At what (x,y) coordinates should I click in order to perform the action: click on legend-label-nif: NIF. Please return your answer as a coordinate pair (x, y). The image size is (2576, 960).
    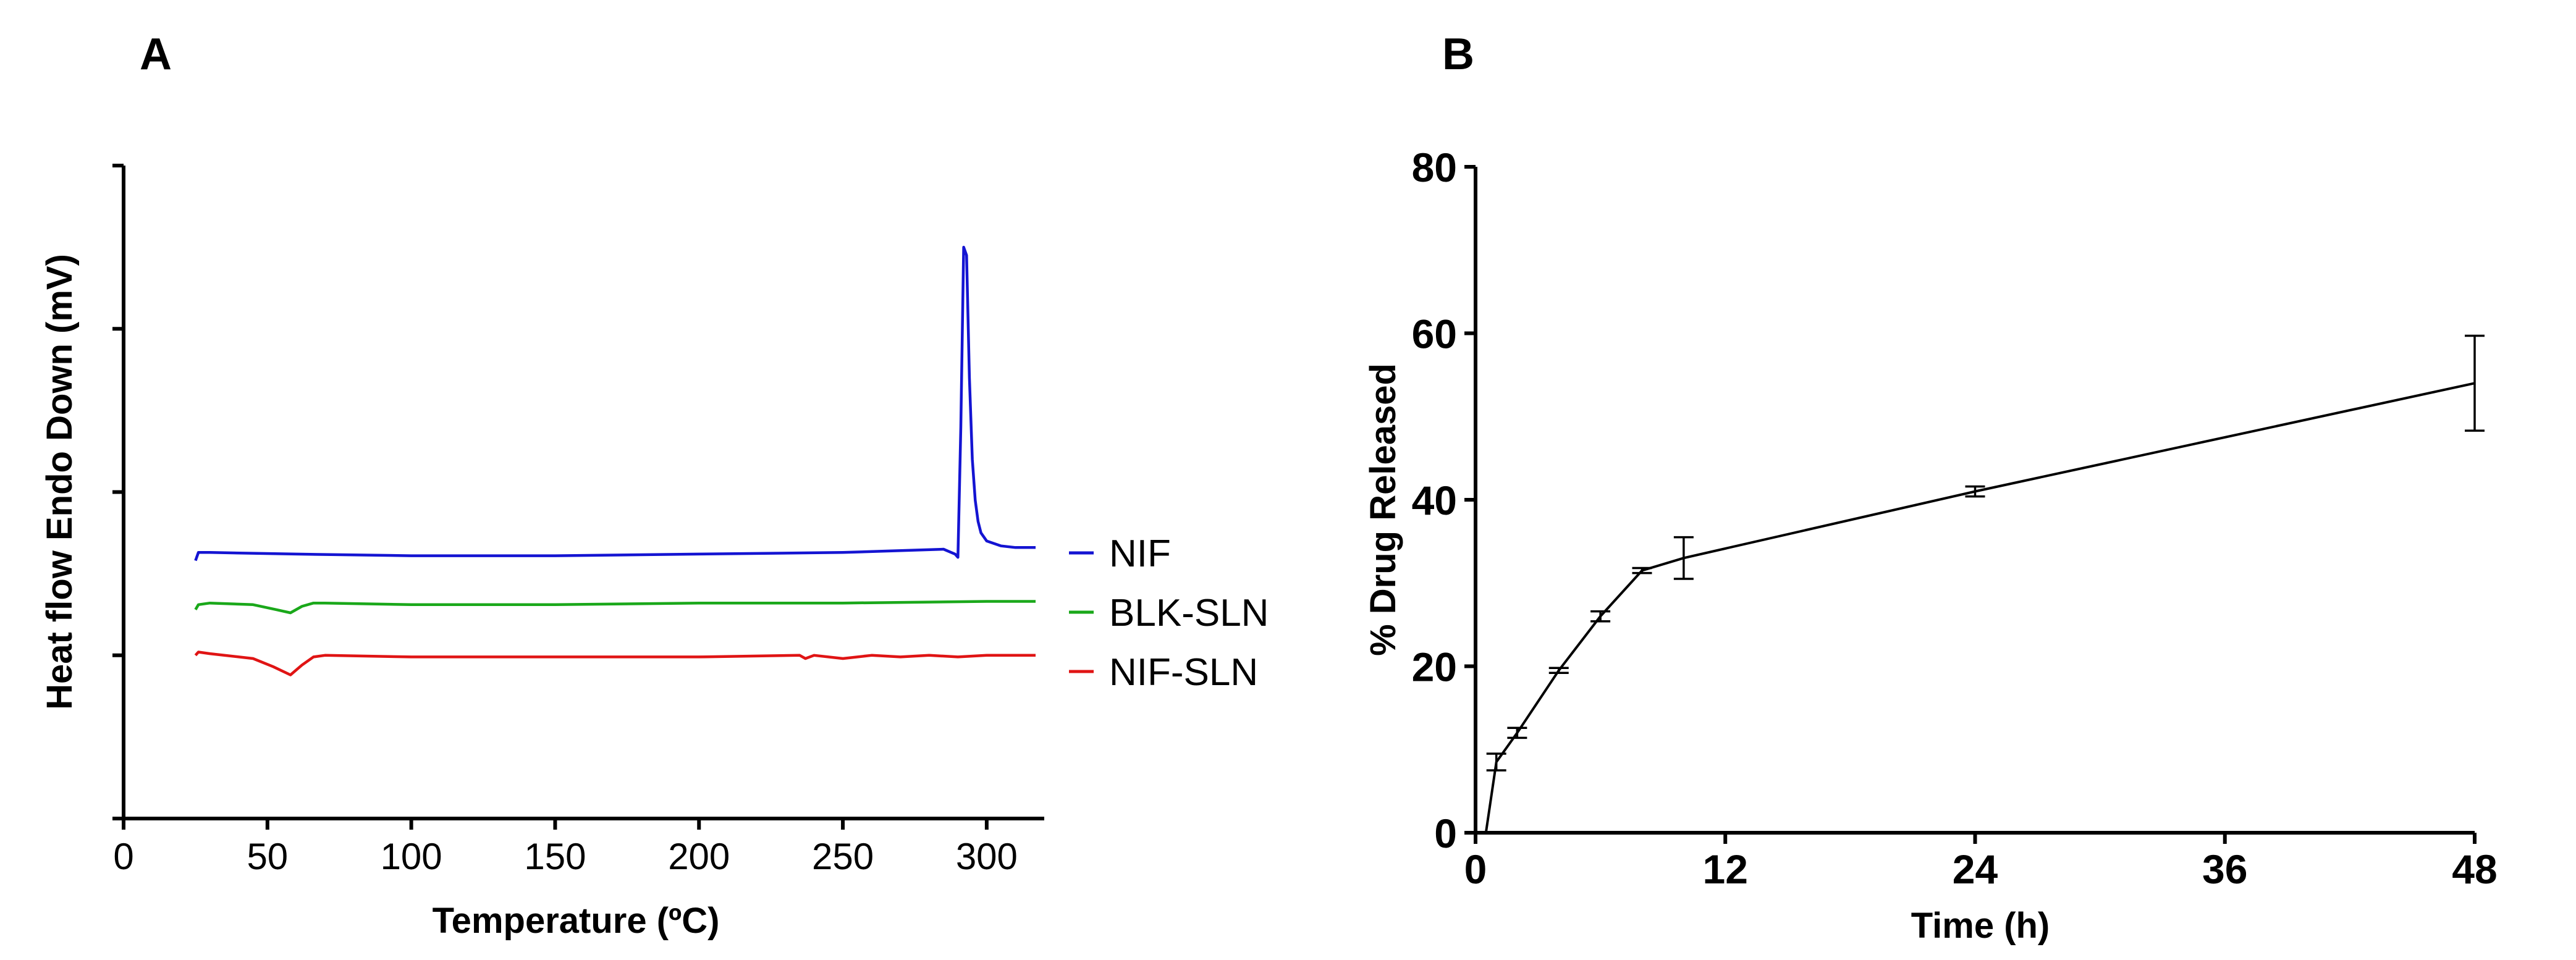
    Looking at the image, I should click on (1140, 554).